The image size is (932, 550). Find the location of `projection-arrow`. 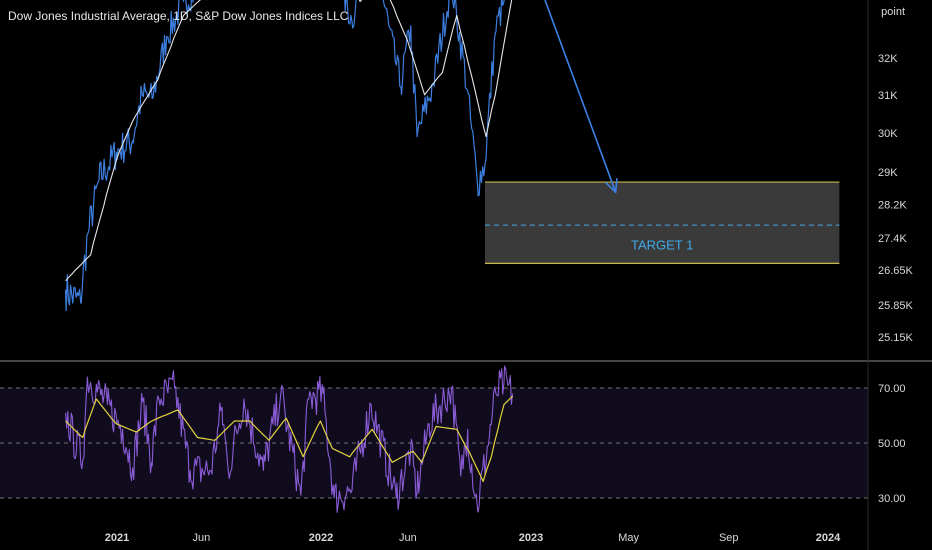

projection-arrow is located at coordinates (581, 97).